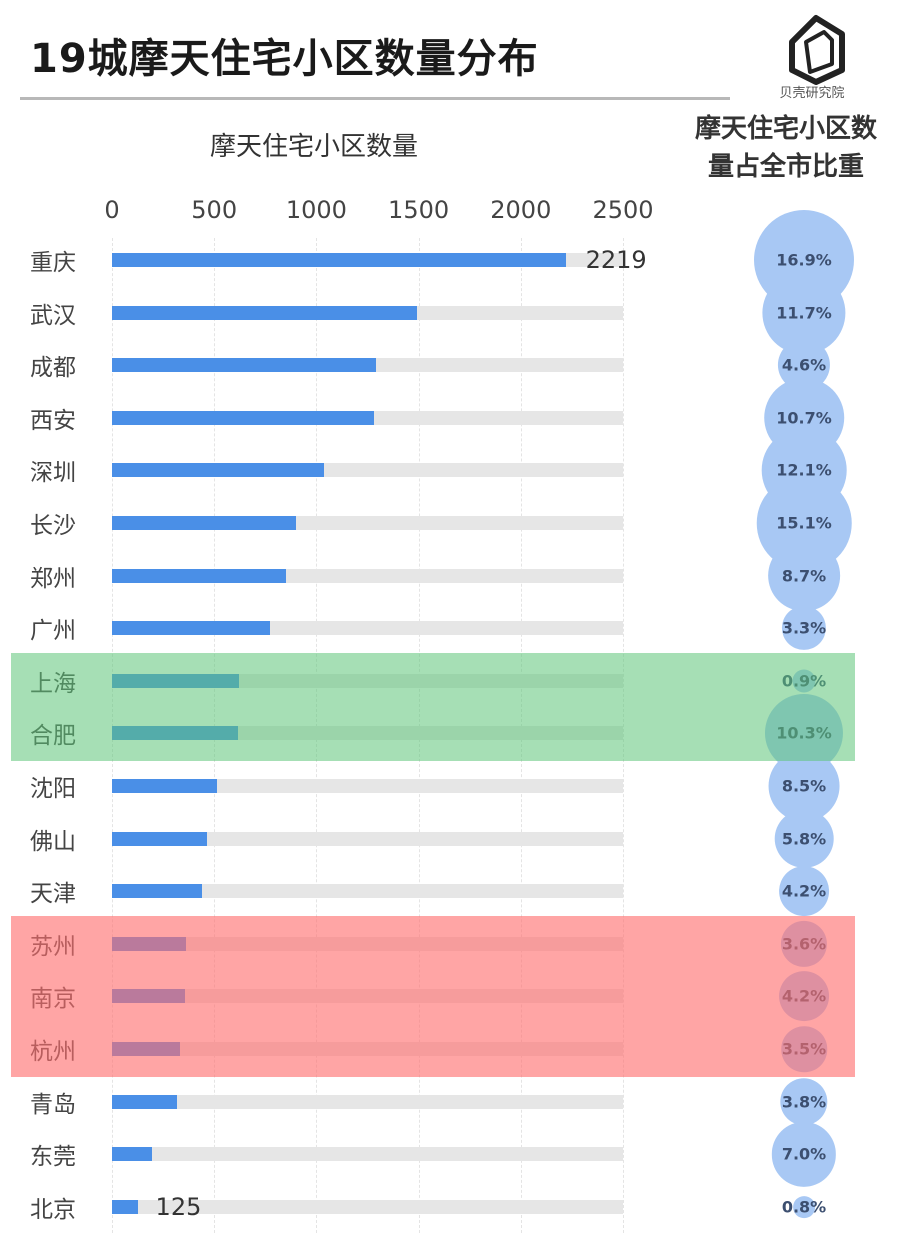  What do you see at coordinates (616, 260) in the screenshot?
I see `bar-value-label: 2219` at bounding box center [616, 260].